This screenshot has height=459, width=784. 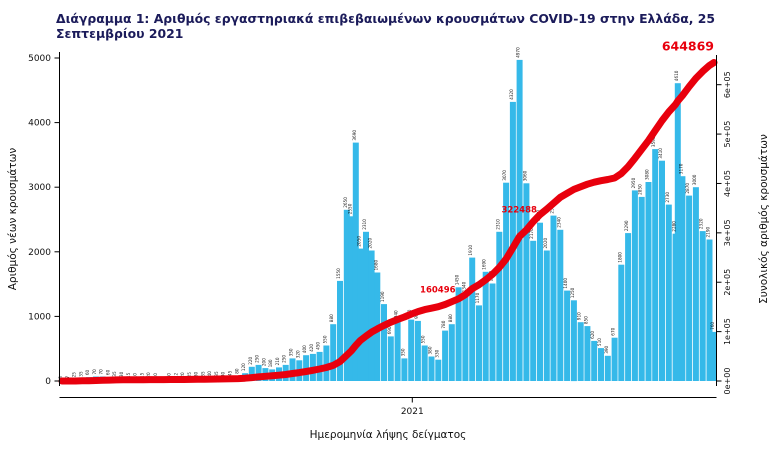 I want to click on bar-value-label: 2340, so click(x=558, y=222).